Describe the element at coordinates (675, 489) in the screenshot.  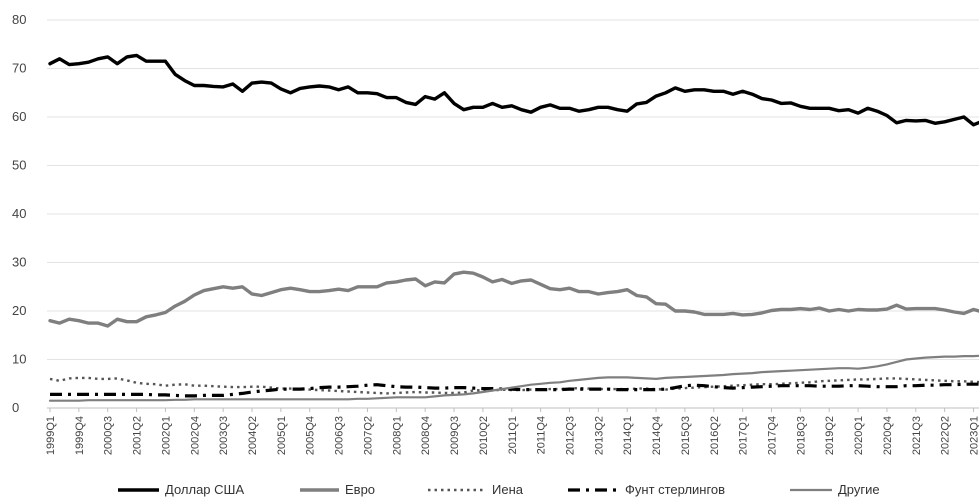
I see `legend-label-3: Фунт стерлингов` at that location.